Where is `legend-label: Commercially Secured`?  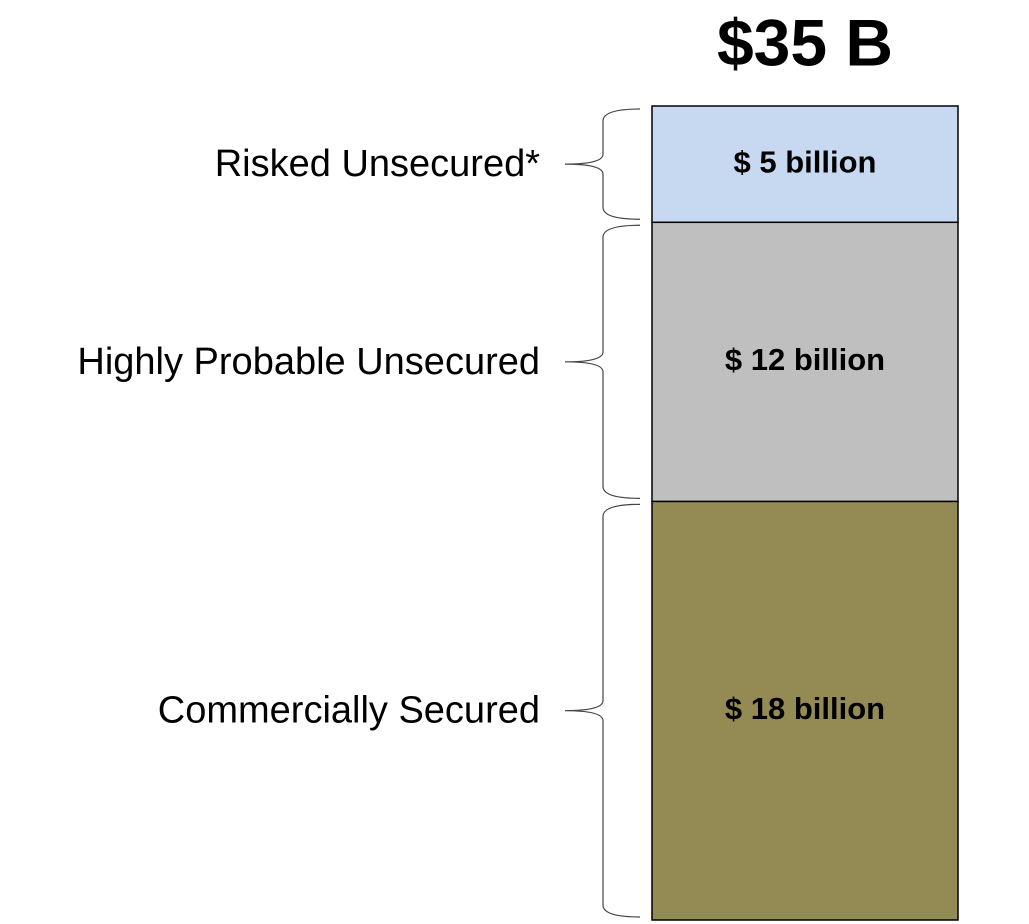 legend-label: Commercially Secured is located at coordinates (349, 711).